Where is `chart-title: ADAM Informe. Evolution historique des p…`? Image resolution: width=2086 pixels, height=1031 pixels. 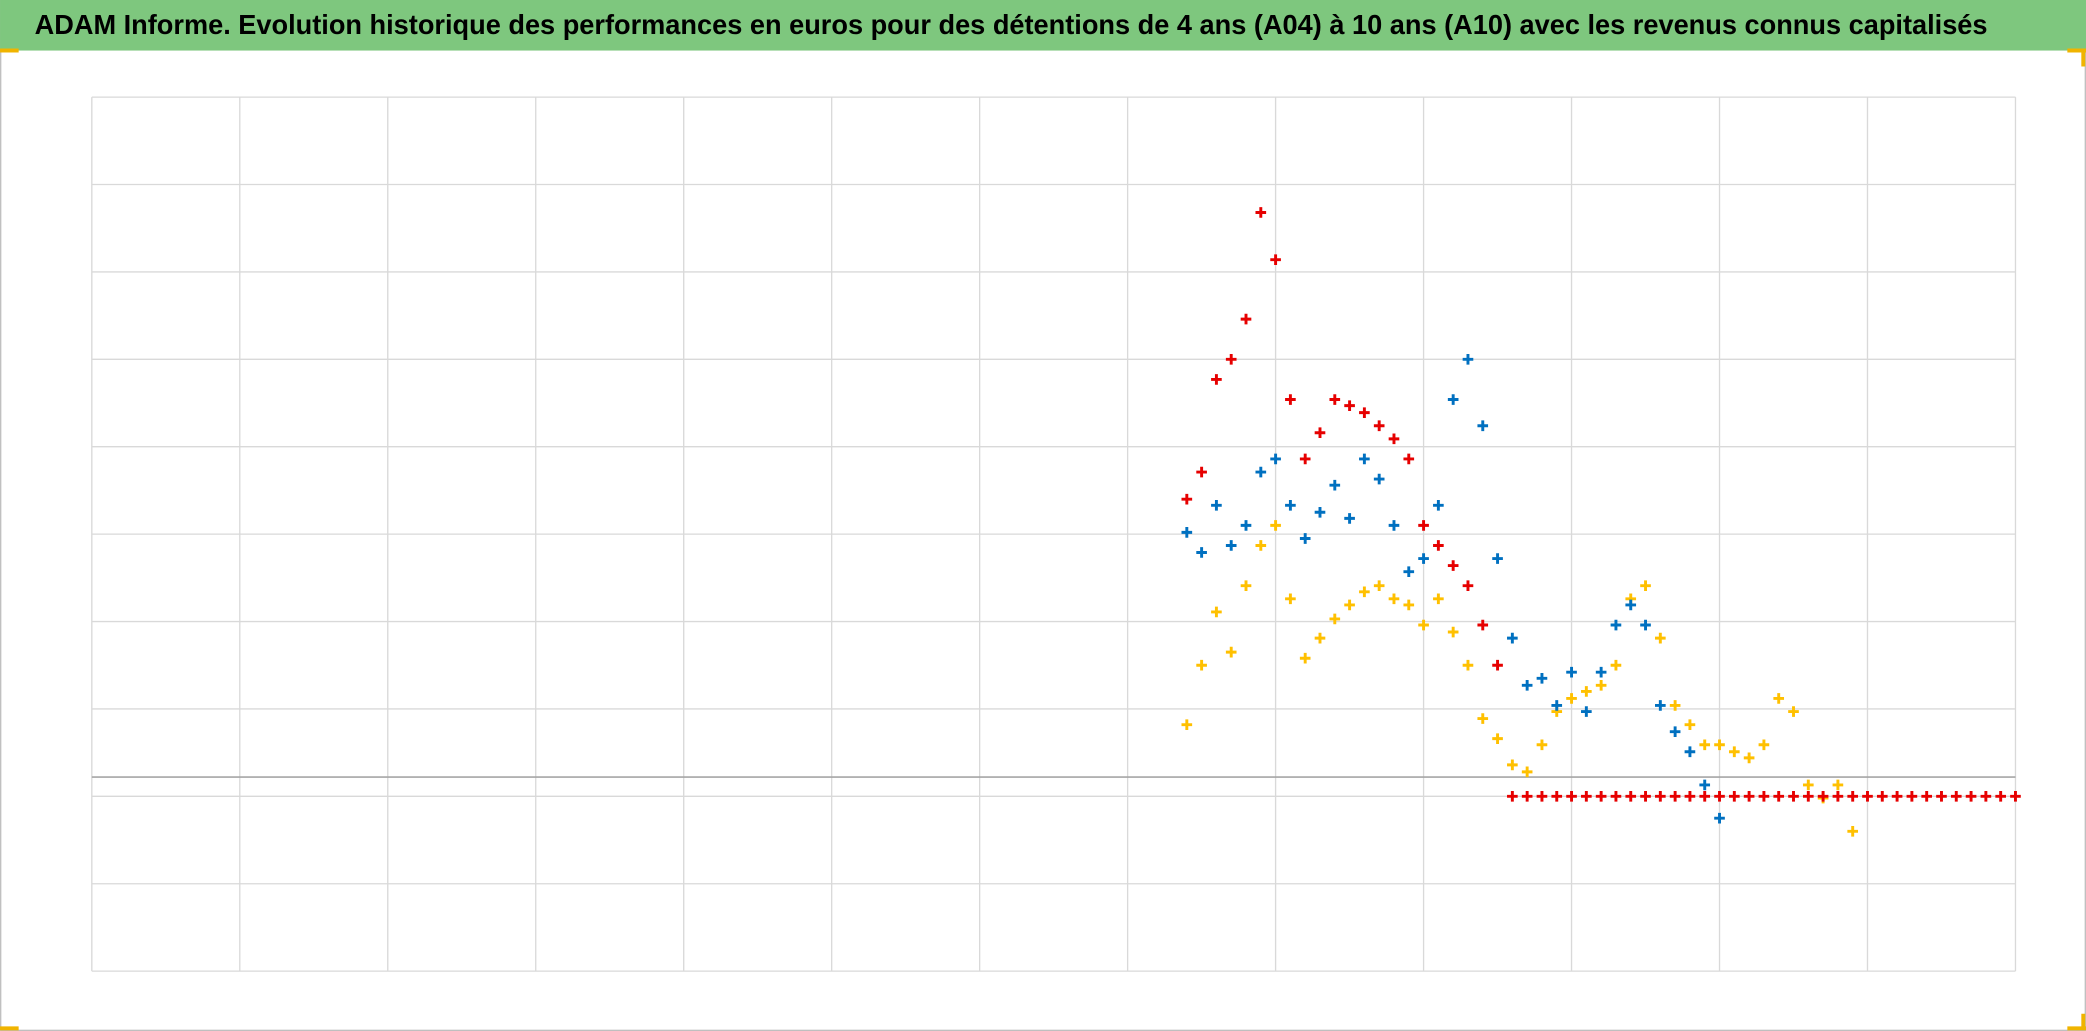
chart-title: ADAM Informe. Evolution historique des p… is located at coordinates (1011, 24).